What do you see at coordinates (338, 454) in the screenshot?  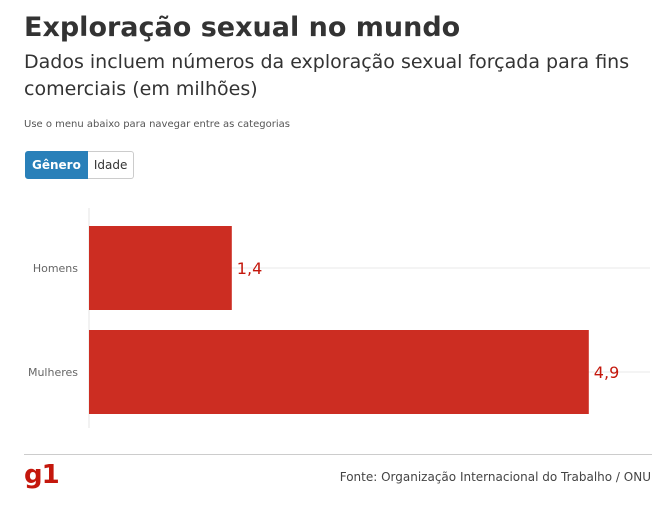 I see `footer-divider` at bounding box center [338, 454].